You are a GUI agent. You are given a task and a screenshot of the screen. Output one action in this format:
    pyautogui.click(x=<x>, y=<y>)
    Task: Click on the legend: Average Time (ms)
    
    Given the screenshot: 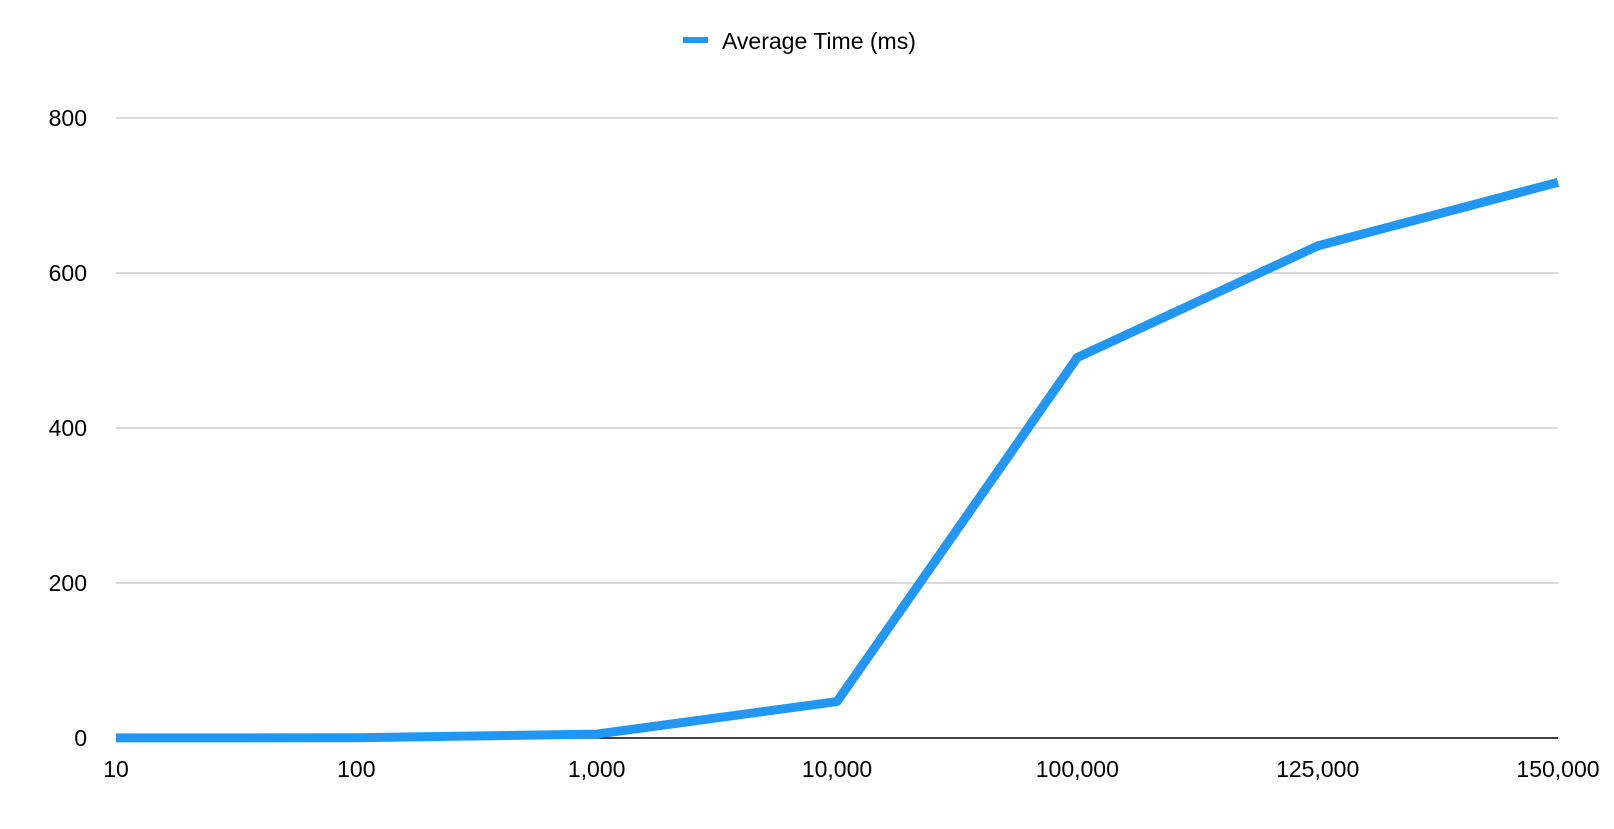 What is the action you would take?
    pyautogui.click(x=799, y=41)
    